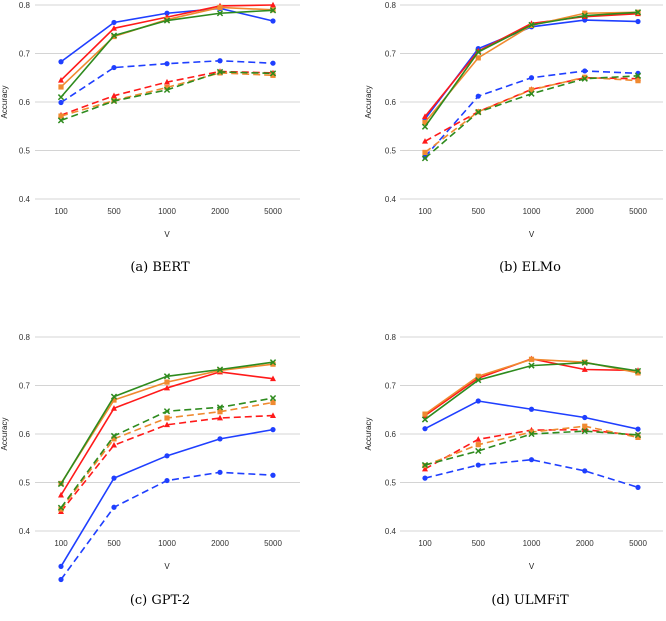  I want to click on series-blue-solid, so click(531, 415).